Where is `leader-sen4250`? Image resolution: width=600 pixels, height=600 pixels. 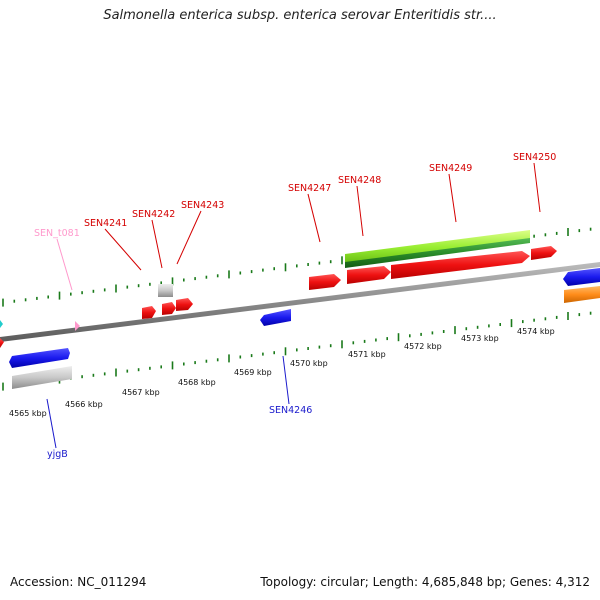 leader-sen4250 is located at coordinates (537, 187).